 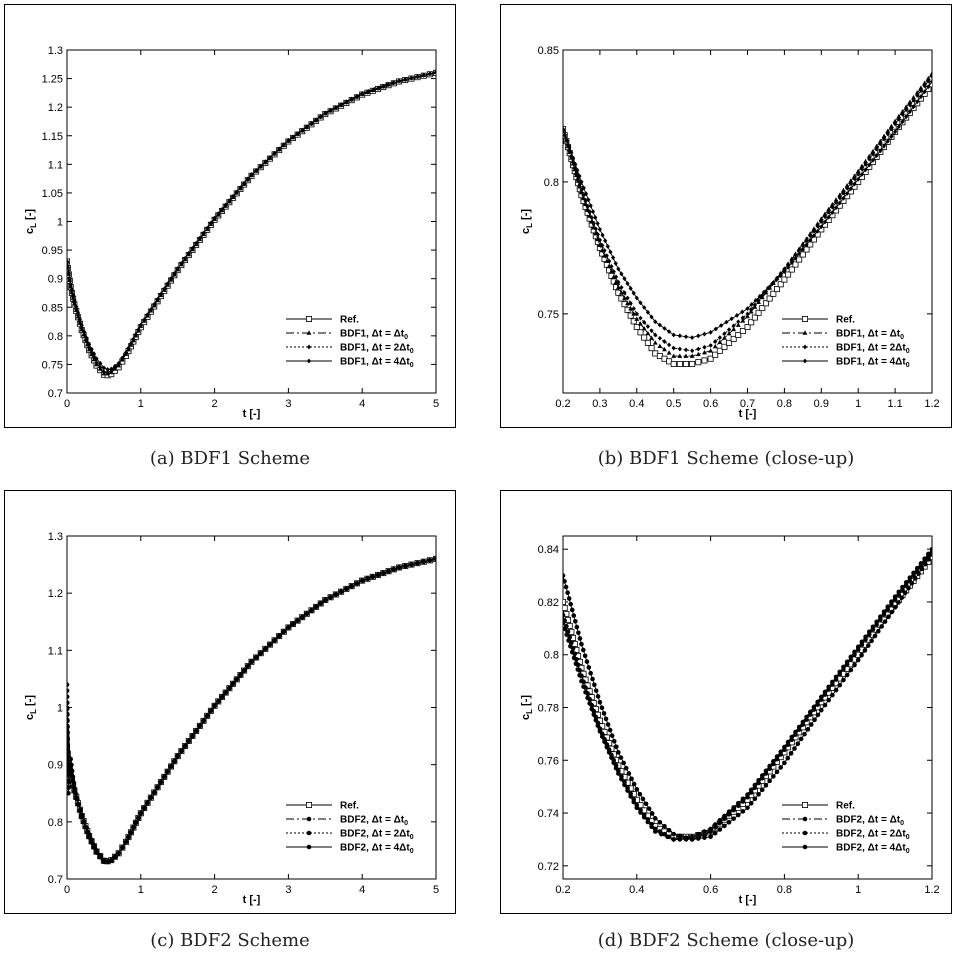 I want to click on x-tick-label: 0.7, so click(x=747, y=404).